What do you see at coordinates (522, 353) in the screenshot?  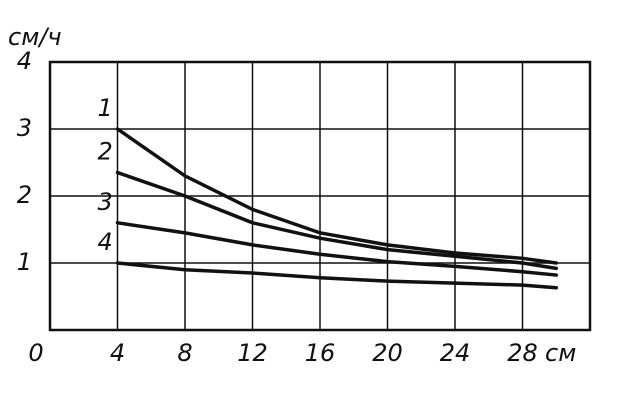 I see `x-tick-label: 28` at bounding box center [522, 353].